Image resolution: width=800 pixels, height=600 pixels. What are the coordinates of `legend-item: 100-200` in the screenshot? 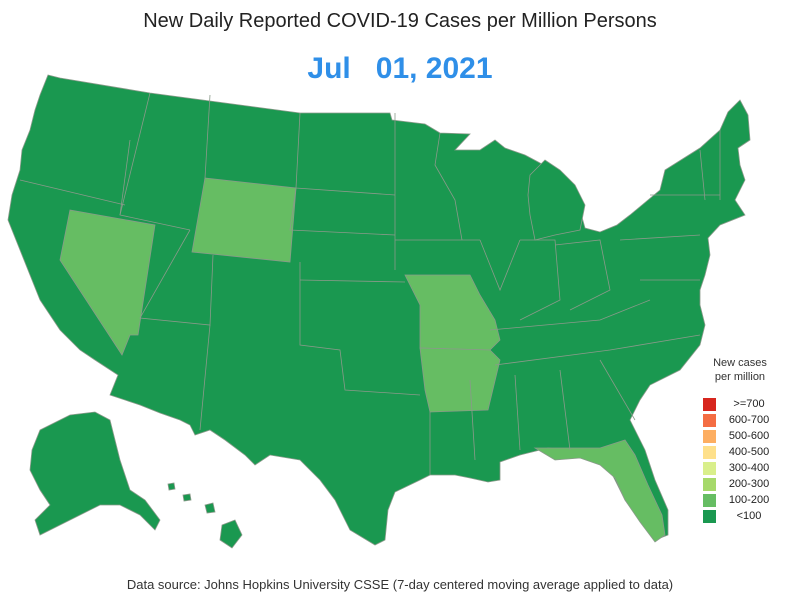 It's located at (738, 500).